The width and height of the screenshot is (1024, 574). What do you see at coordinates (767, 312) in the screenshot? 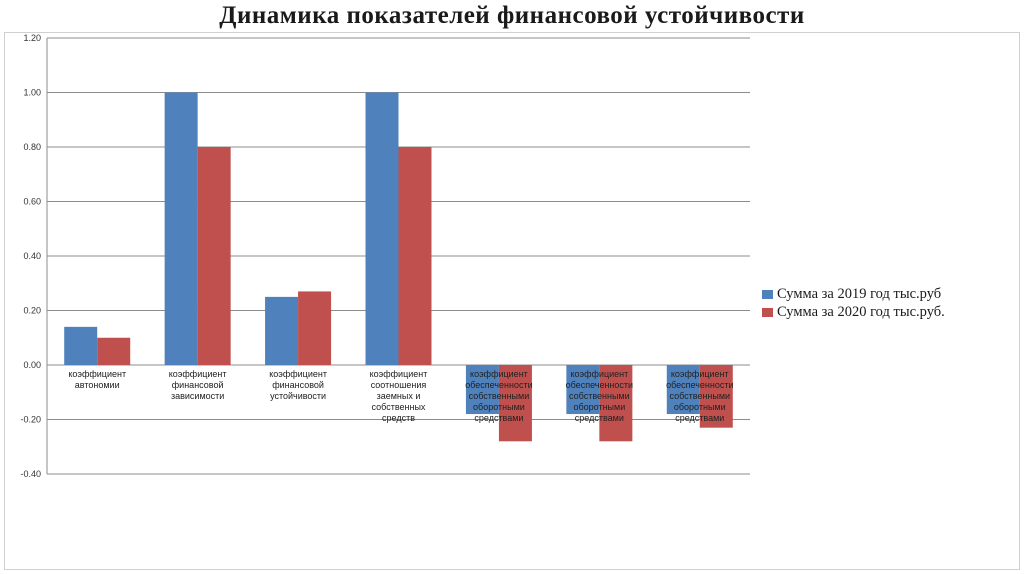
I see `legend-swatch-2020` at bounding box center [767, 312].